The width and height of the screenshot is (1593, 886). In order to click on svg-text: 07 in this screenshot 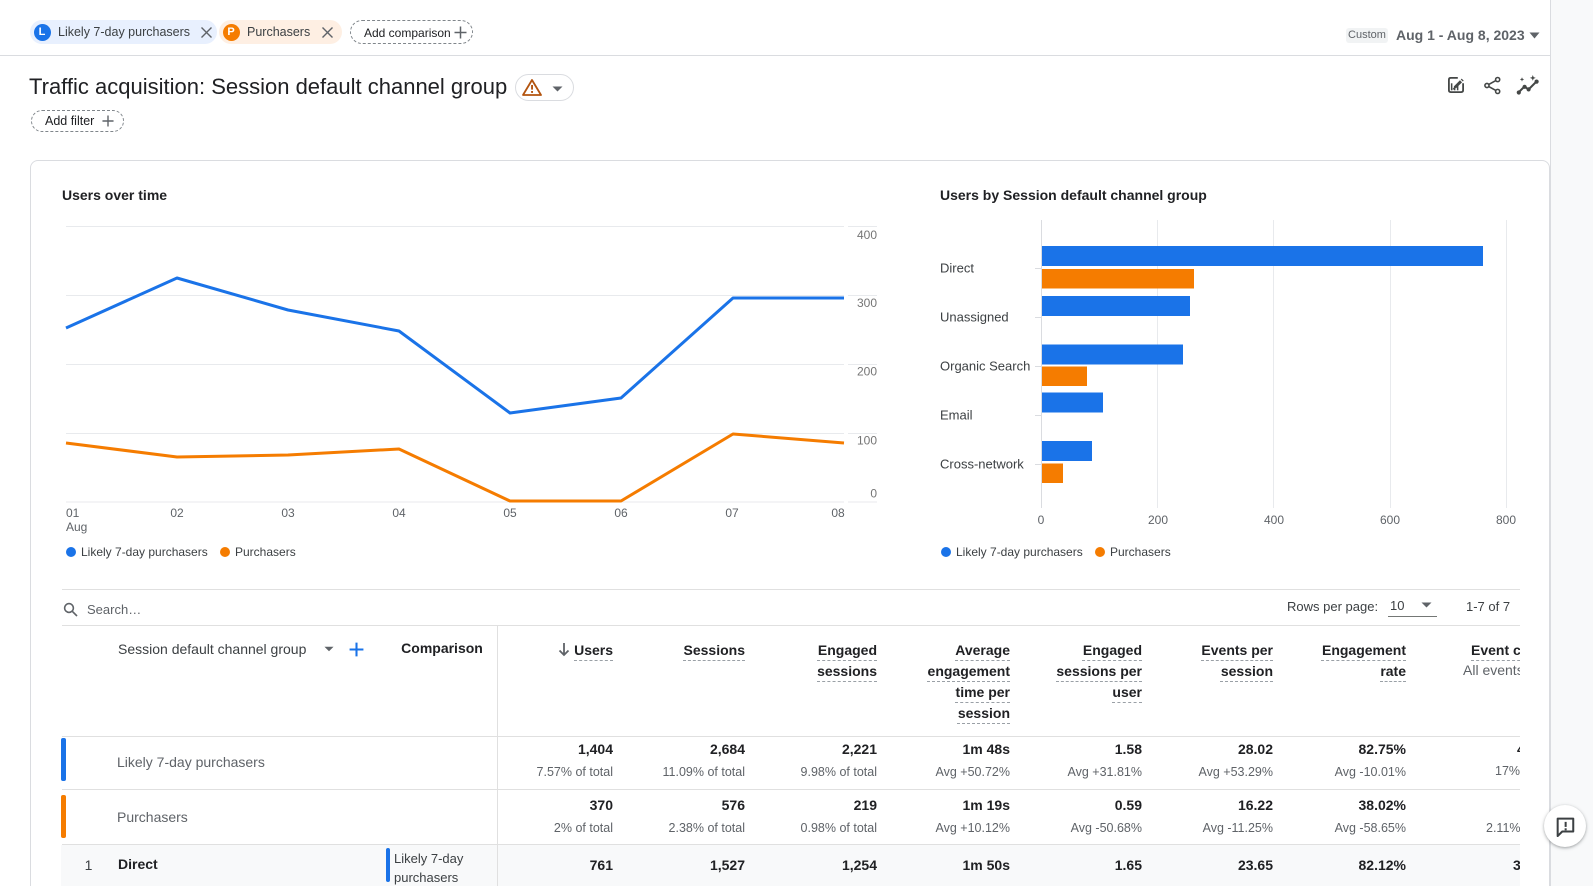, I will do `click(732, 513)`.